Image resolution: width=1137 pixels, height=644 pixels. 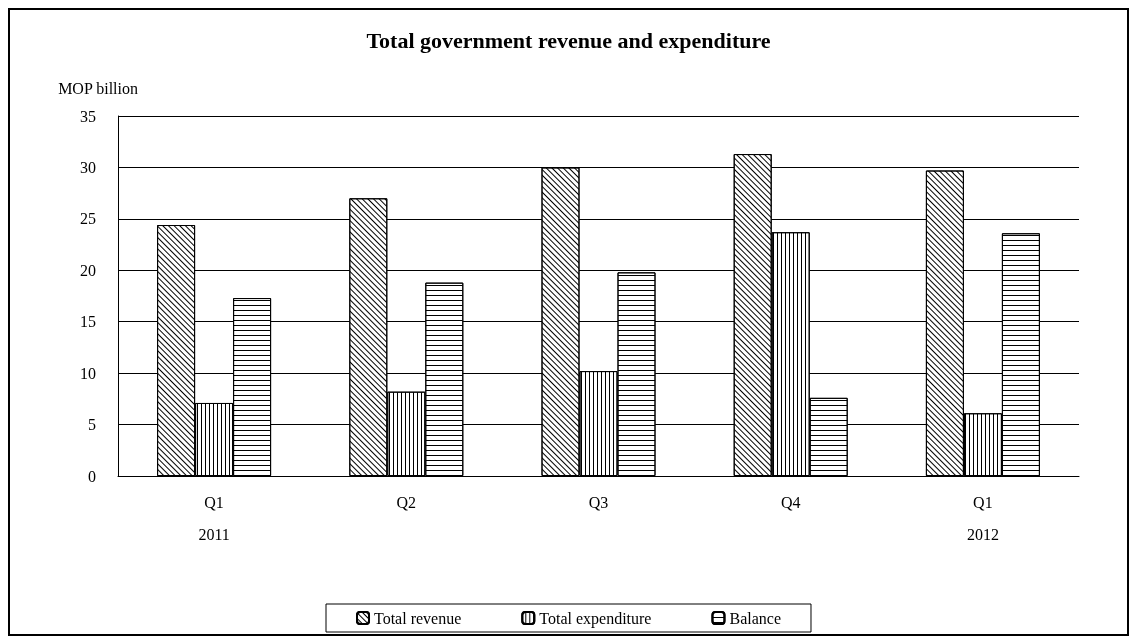 What do you see at coordinates (418, 618) in the screenshot?
I see `legend-label: Total revenue` at bounding box center [418, 618].